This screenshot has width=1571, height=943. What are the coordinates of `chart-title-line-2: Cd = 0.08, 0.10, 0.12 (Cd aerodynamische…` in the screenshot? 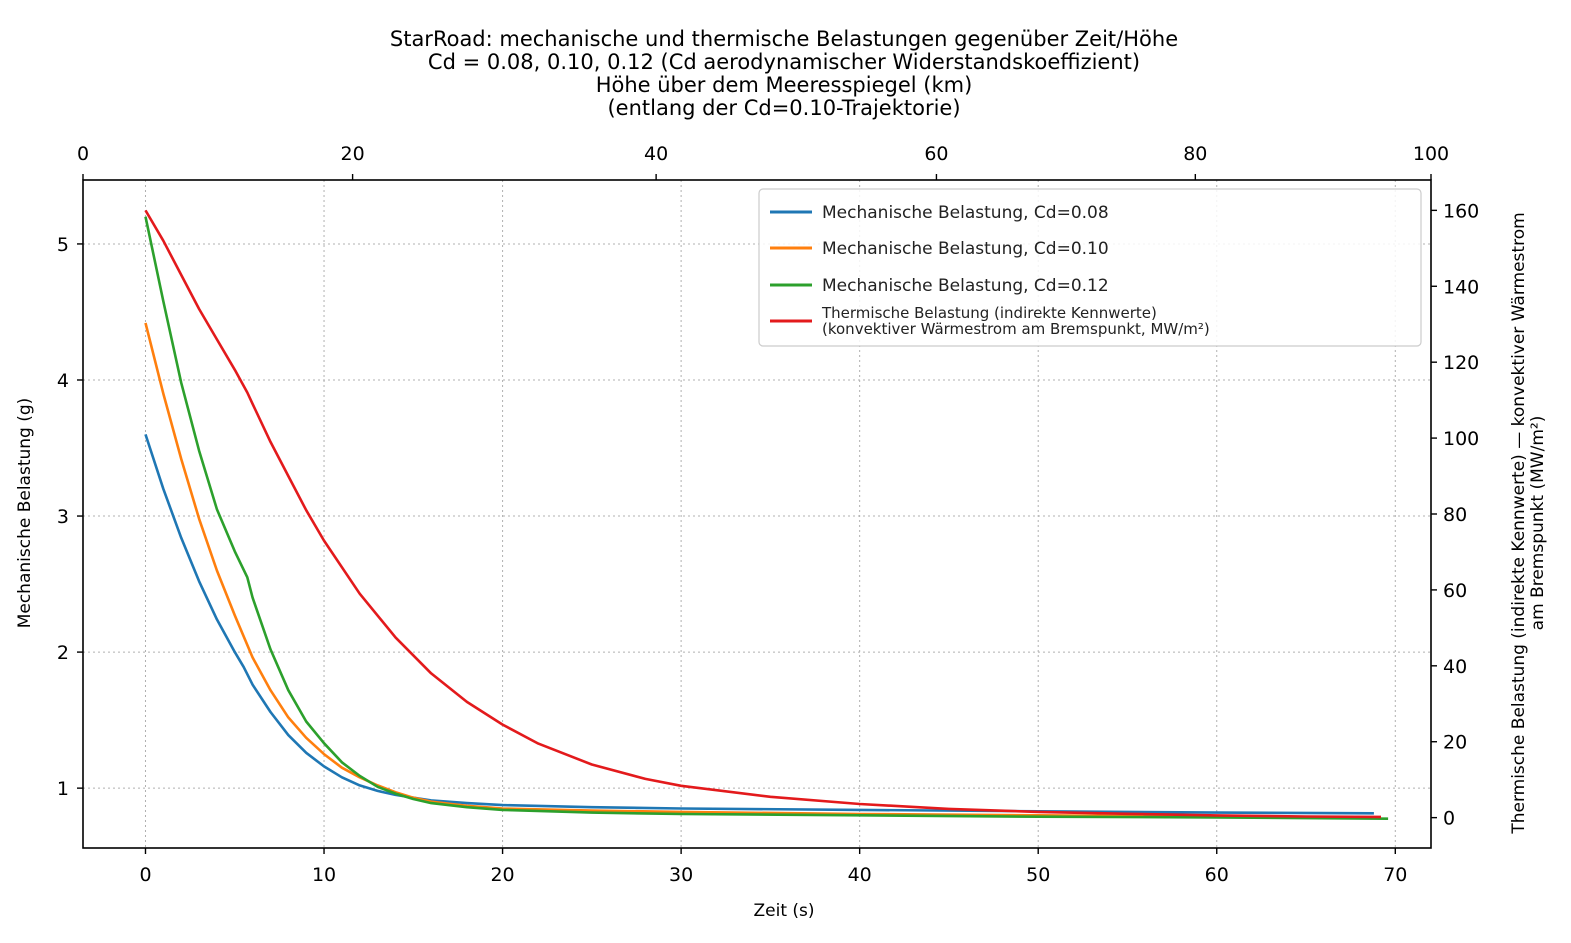 It's located at (784, 62).